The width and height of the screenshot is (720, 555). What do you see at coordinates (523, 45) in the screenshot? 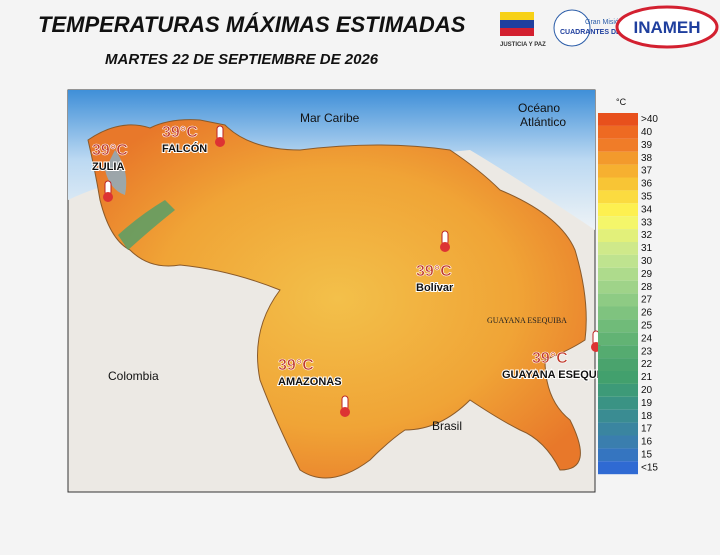
I see `logo-text: JUSTICIA Y PAZ` at bounding box center [523, 45].